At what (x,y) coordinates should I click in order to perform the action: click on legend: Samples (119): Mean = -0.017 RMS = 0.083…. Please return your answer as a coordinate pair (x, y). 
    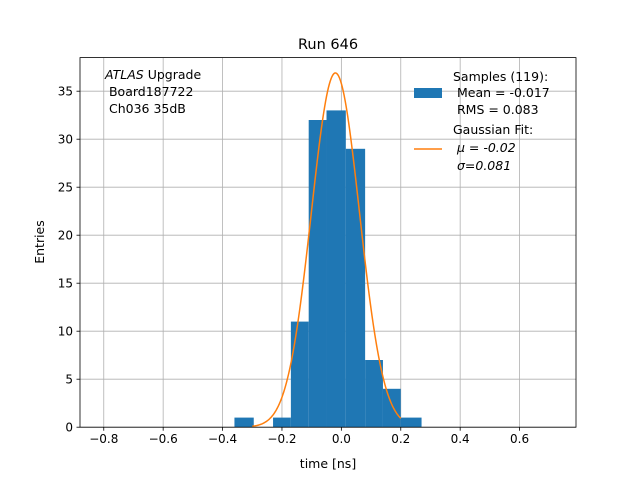
    Looking at the image, I should click on (482, 121).